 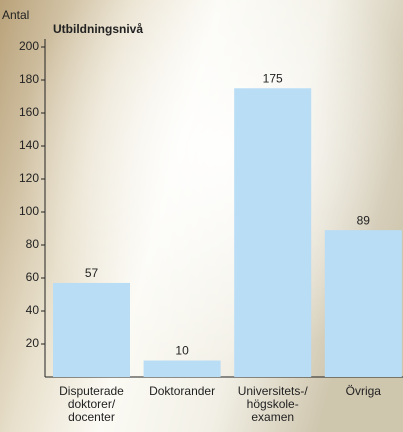 I want to click on x-tick-label: docenter, so click(x=91, y=417).